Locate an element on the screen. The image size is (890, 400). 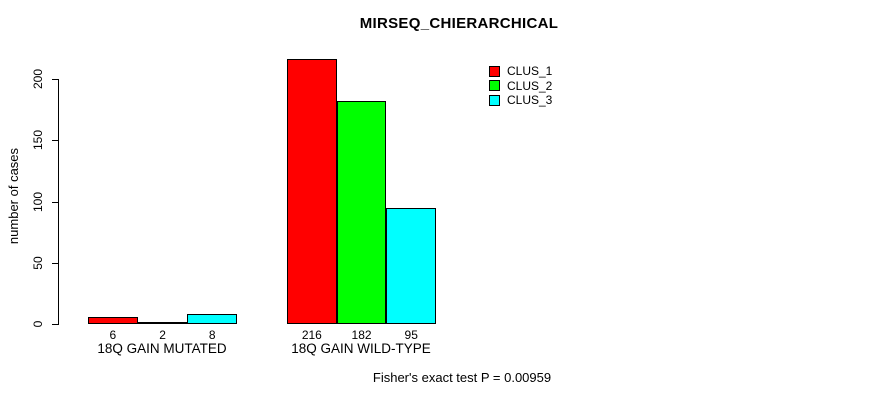
bar-value-label: 2 is located at coordinates (162, 335).